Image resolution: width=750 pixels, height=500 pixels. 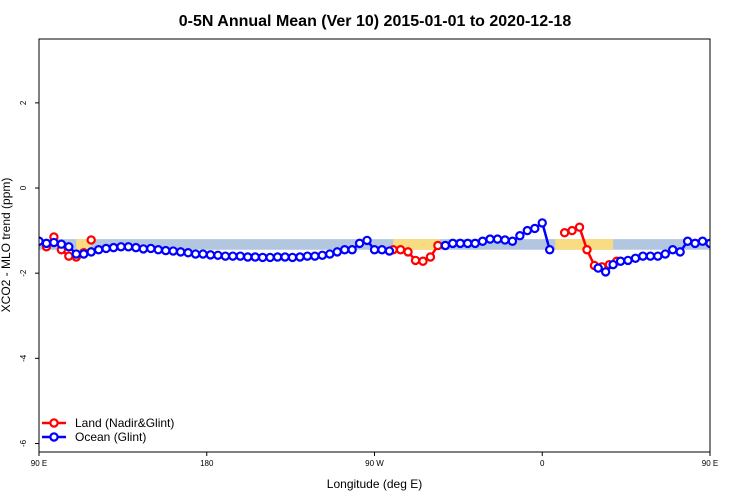 What do you see at coordinates (542, 463) in the screenshot?
I see `x-tick-label: 0` at bounding box center [542, 463].